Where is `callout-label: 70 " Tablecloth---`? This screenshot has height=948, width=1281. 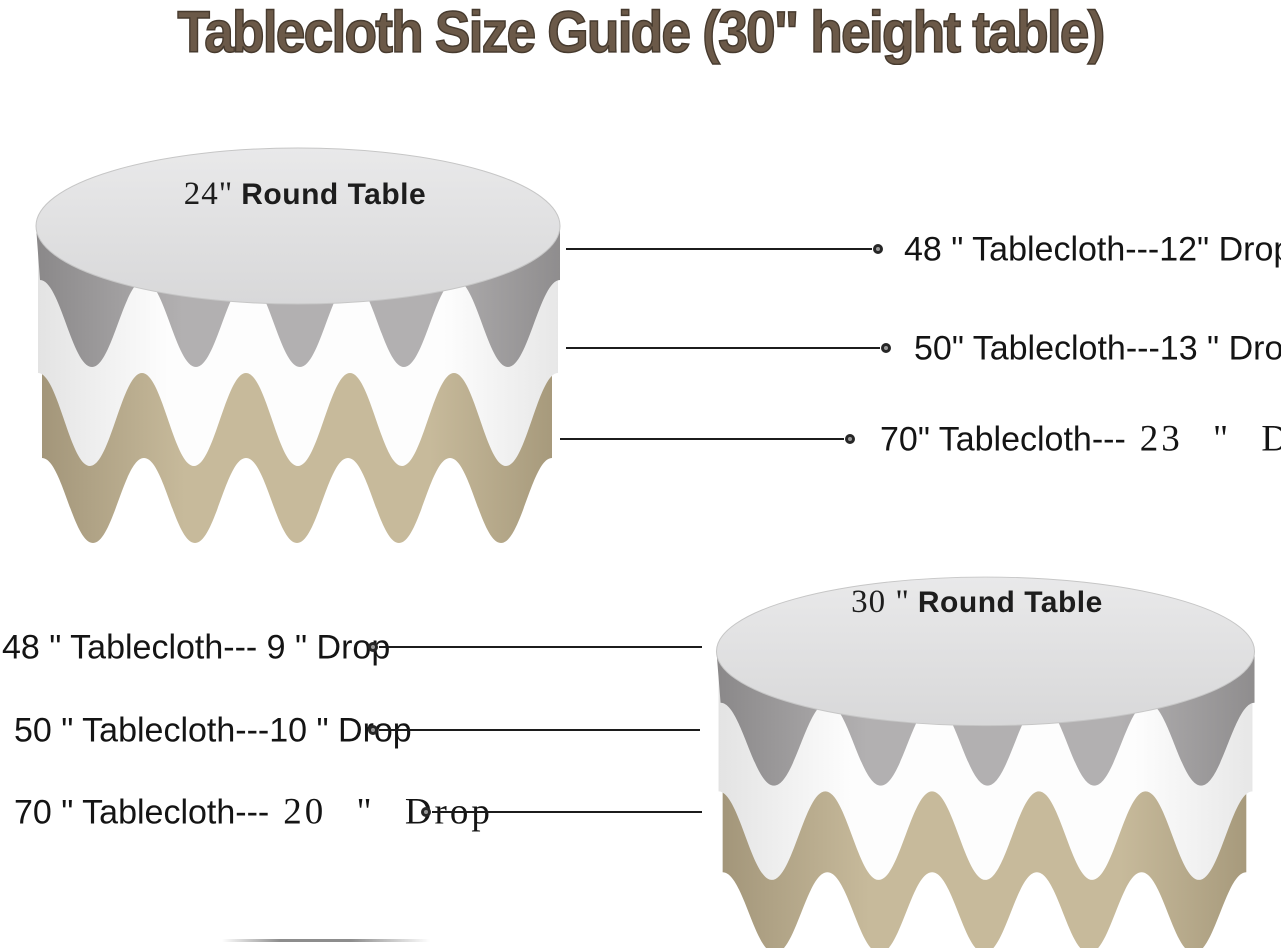
callout-label: 70 " Tablecloth--- is located at coordinates (142, 812).